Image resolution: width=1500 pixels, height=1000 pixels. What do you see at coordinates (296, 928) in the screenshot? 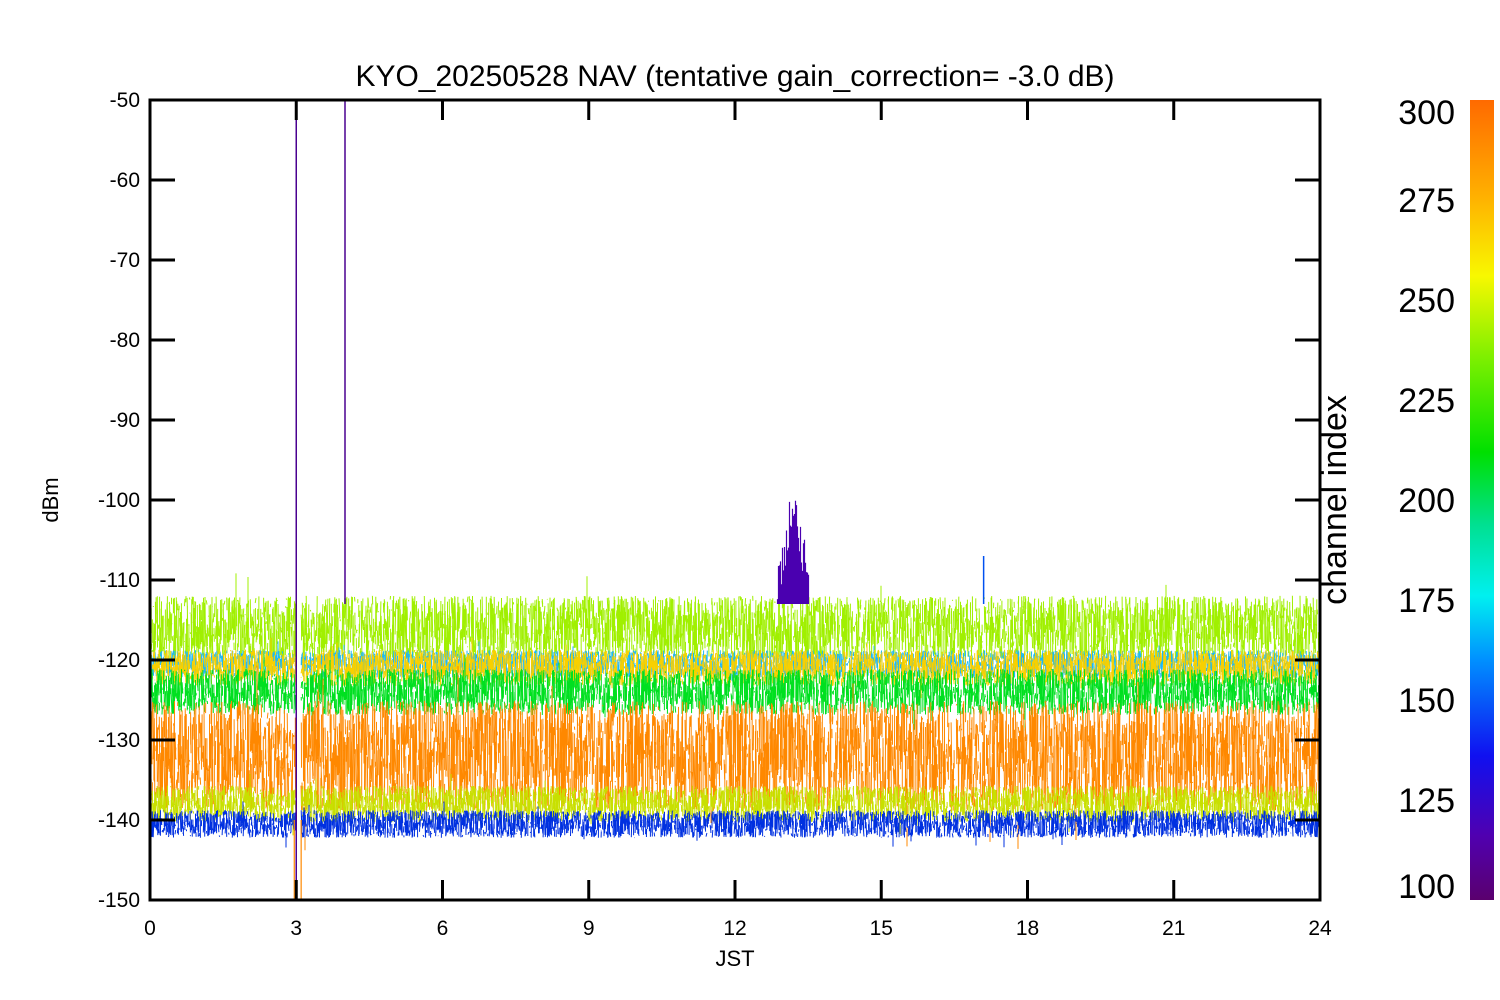
I see `x-tick-label: 3` at bounding box center [296, 928].